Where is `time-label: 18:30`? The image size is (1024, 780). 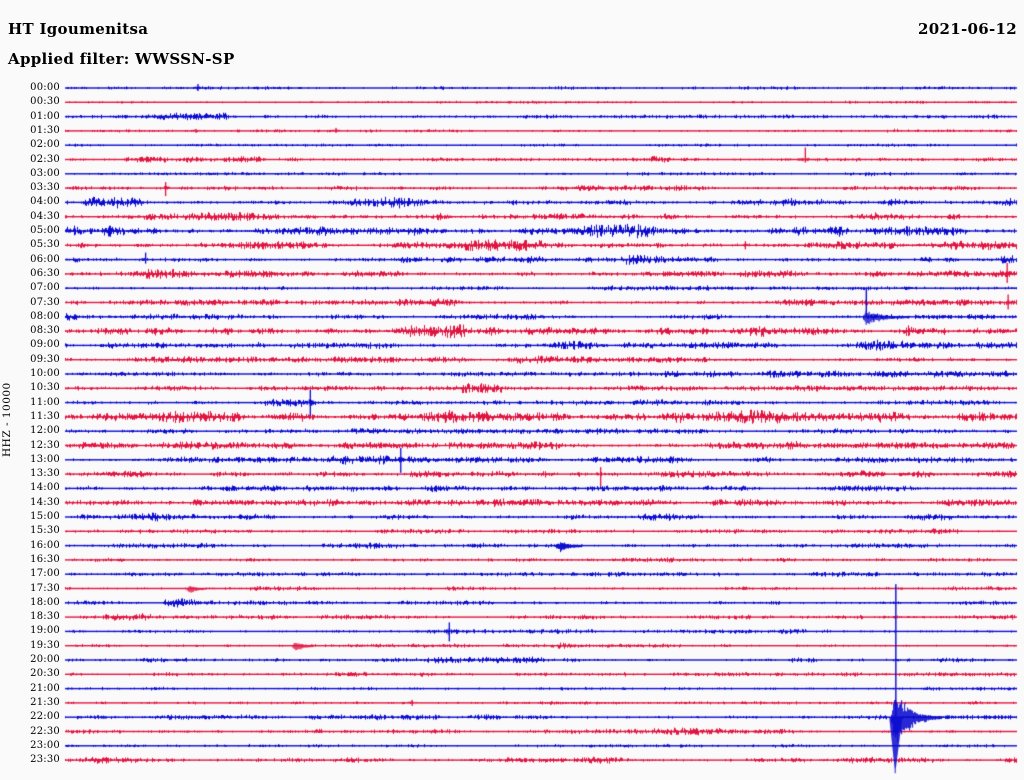
time-label: 18:30 is located at coordinates (45, 617).